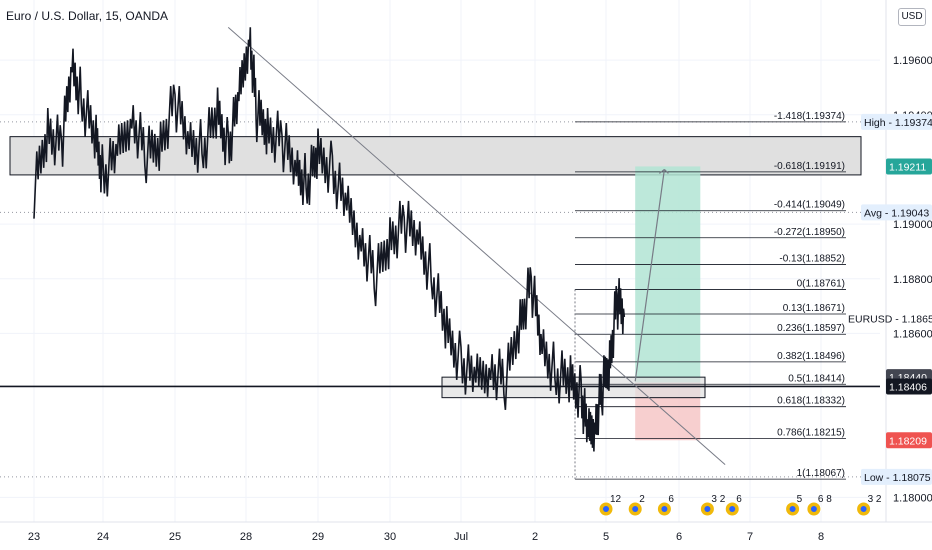 The image size is (932, 550). I want to click on fib-level-label: 1(1.18067), so click(821, 473).